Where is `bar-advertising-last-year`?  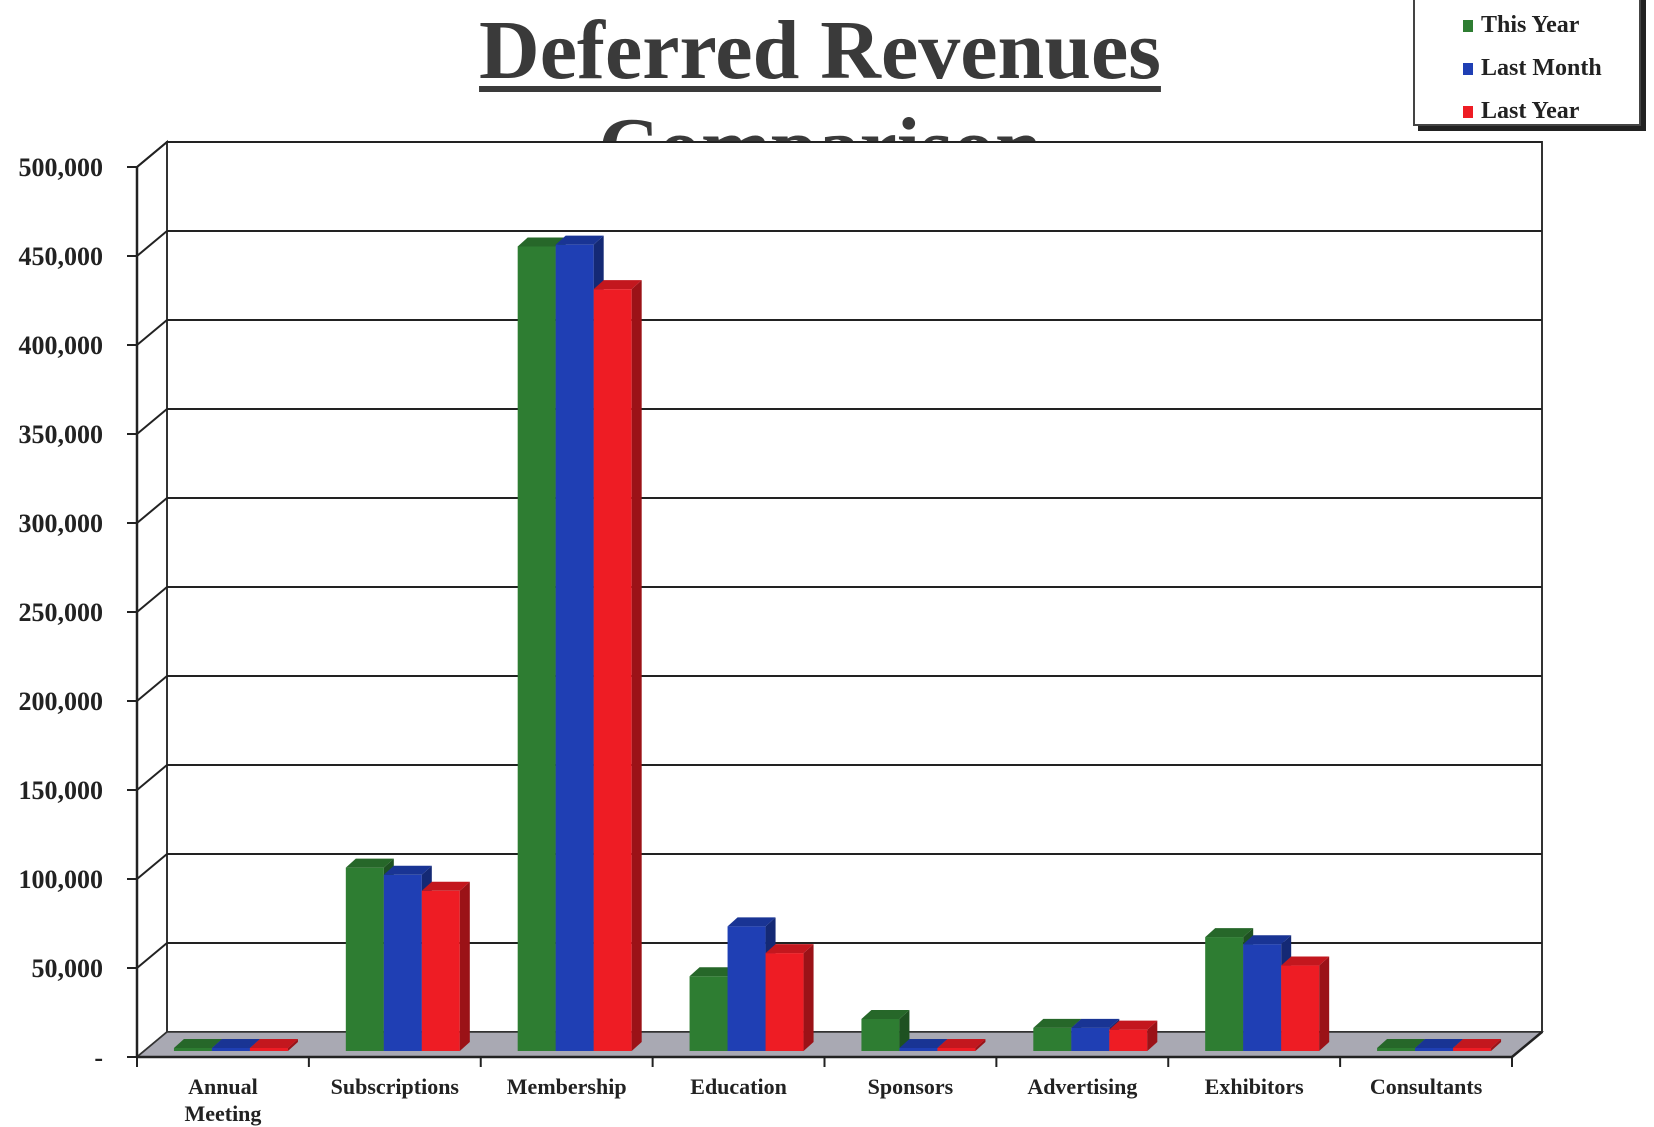
bar-advertising-last-year is located at coordinates (1133, 1035).